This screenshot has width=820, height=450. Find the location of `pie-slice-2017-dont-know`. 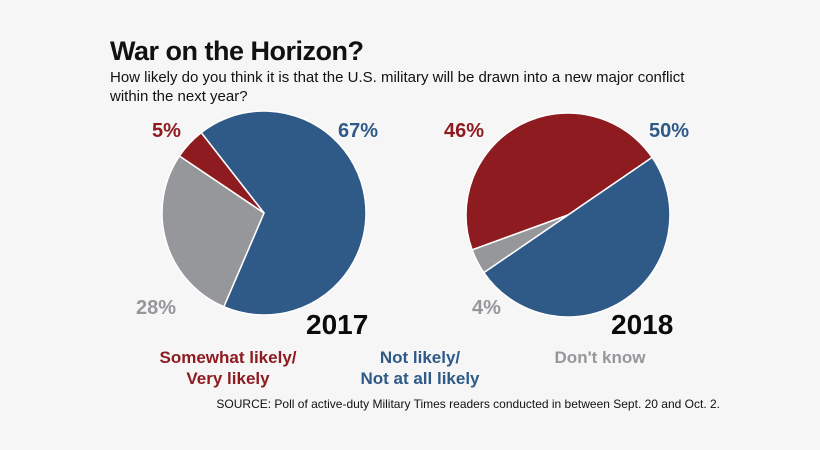

pie-slice-2017-dont-know is located at coordinates (213, 231).